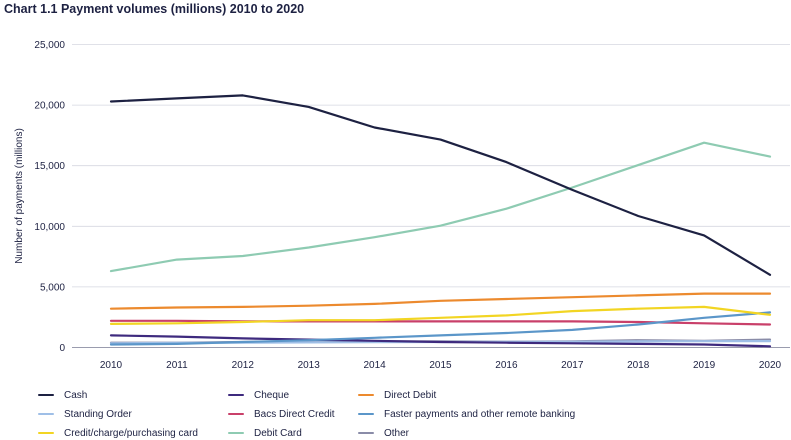 This screenshot has width=791, height=440. Describe the element at coordinates (770, 365) in the screenshot. I see `x-tick-label: 2020` at that location.